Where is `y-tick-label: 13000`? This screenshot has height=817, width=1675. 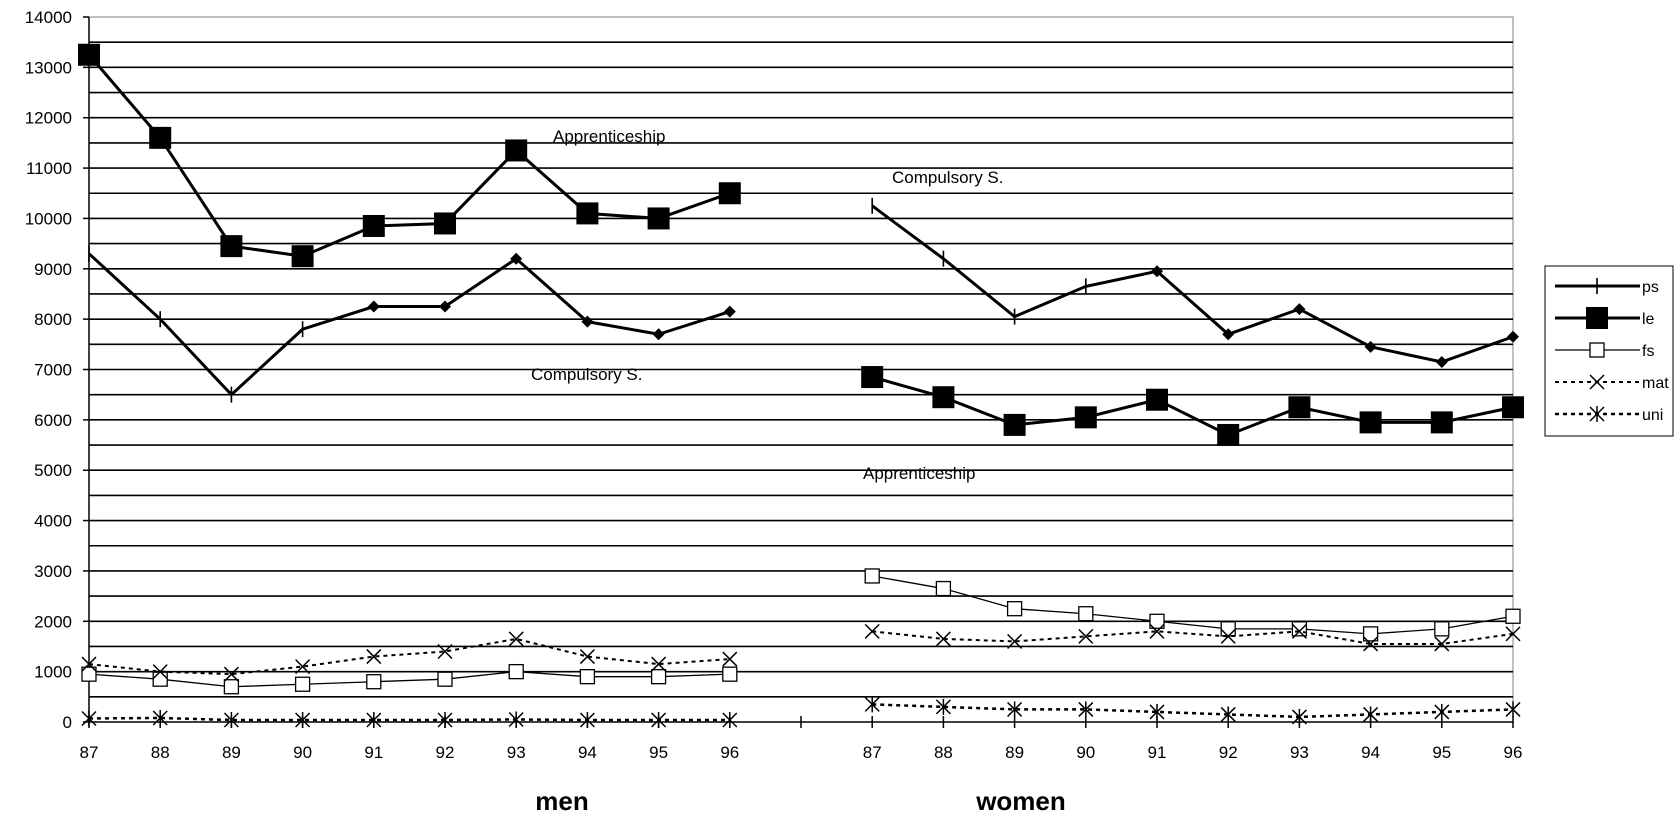
y-tick-label: 13000 is located at coordinates (48, 67).